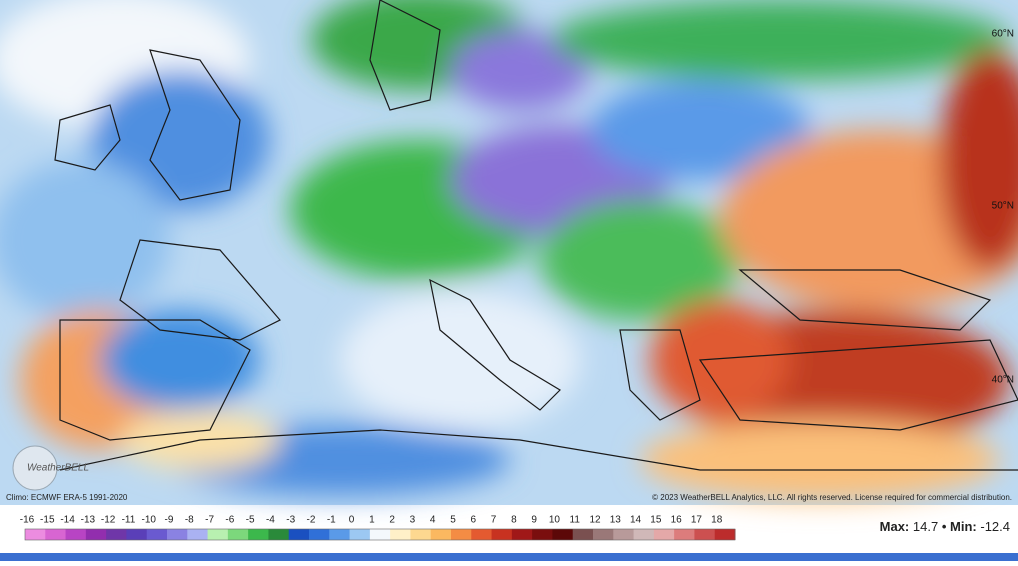 This screenshot has height=566, width=1018. I want to click on legend-tick-label: 8, so click(514, 520).